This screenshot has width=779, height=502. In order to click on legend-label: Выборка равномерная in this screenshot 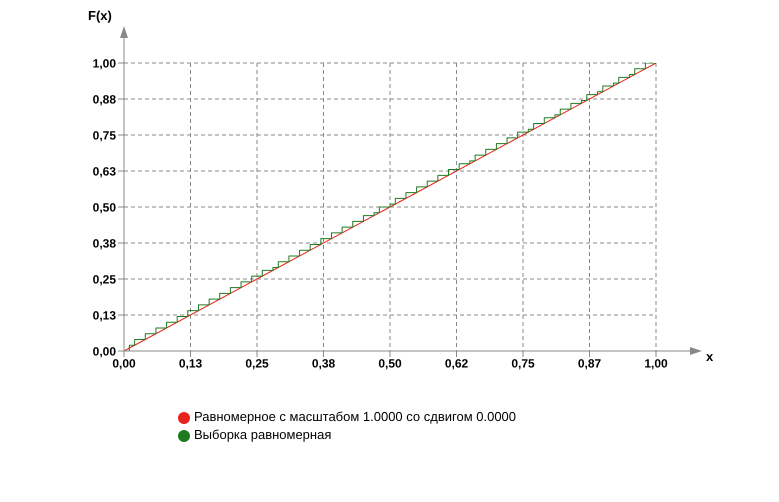, I will do `click(263, 434)`.